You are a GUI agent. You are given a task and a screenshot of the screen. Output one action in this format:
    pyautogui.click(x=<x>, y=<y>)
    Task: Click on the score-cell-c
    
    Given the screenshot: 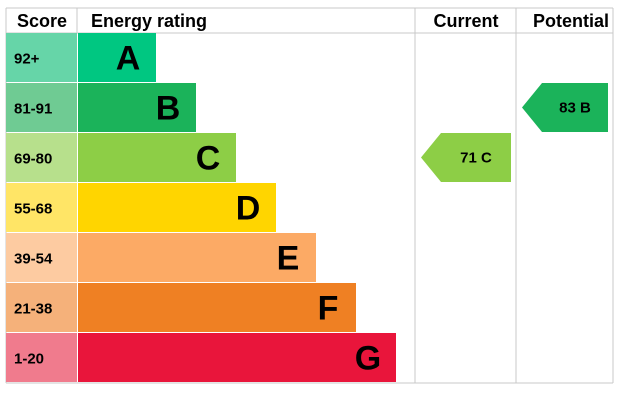 What is the action you would take?
    pyautogui.click(x=41, y=157)
    